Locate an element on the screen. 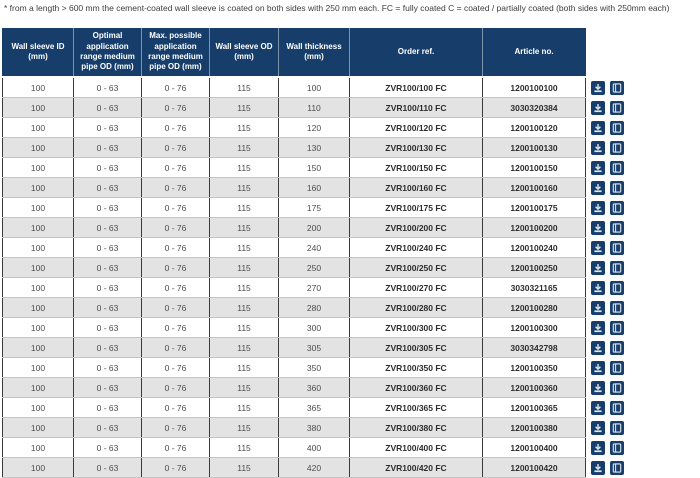  column-header-order-ref: Order ref. is located at coordinates (416, 52).